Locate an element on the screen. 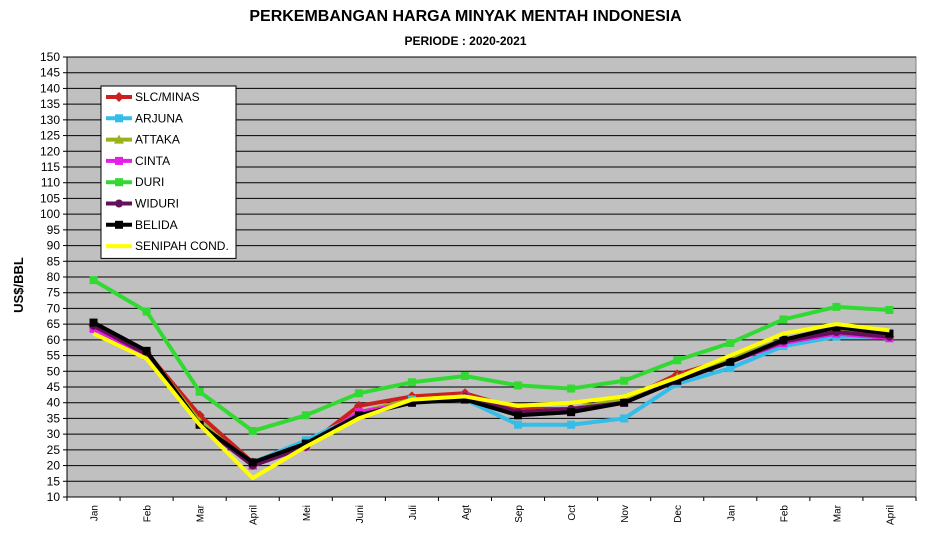 Image resolution: width=931 pixels, height=537 pixels. legend-item: CINTA is located at coordinates (138, 161).